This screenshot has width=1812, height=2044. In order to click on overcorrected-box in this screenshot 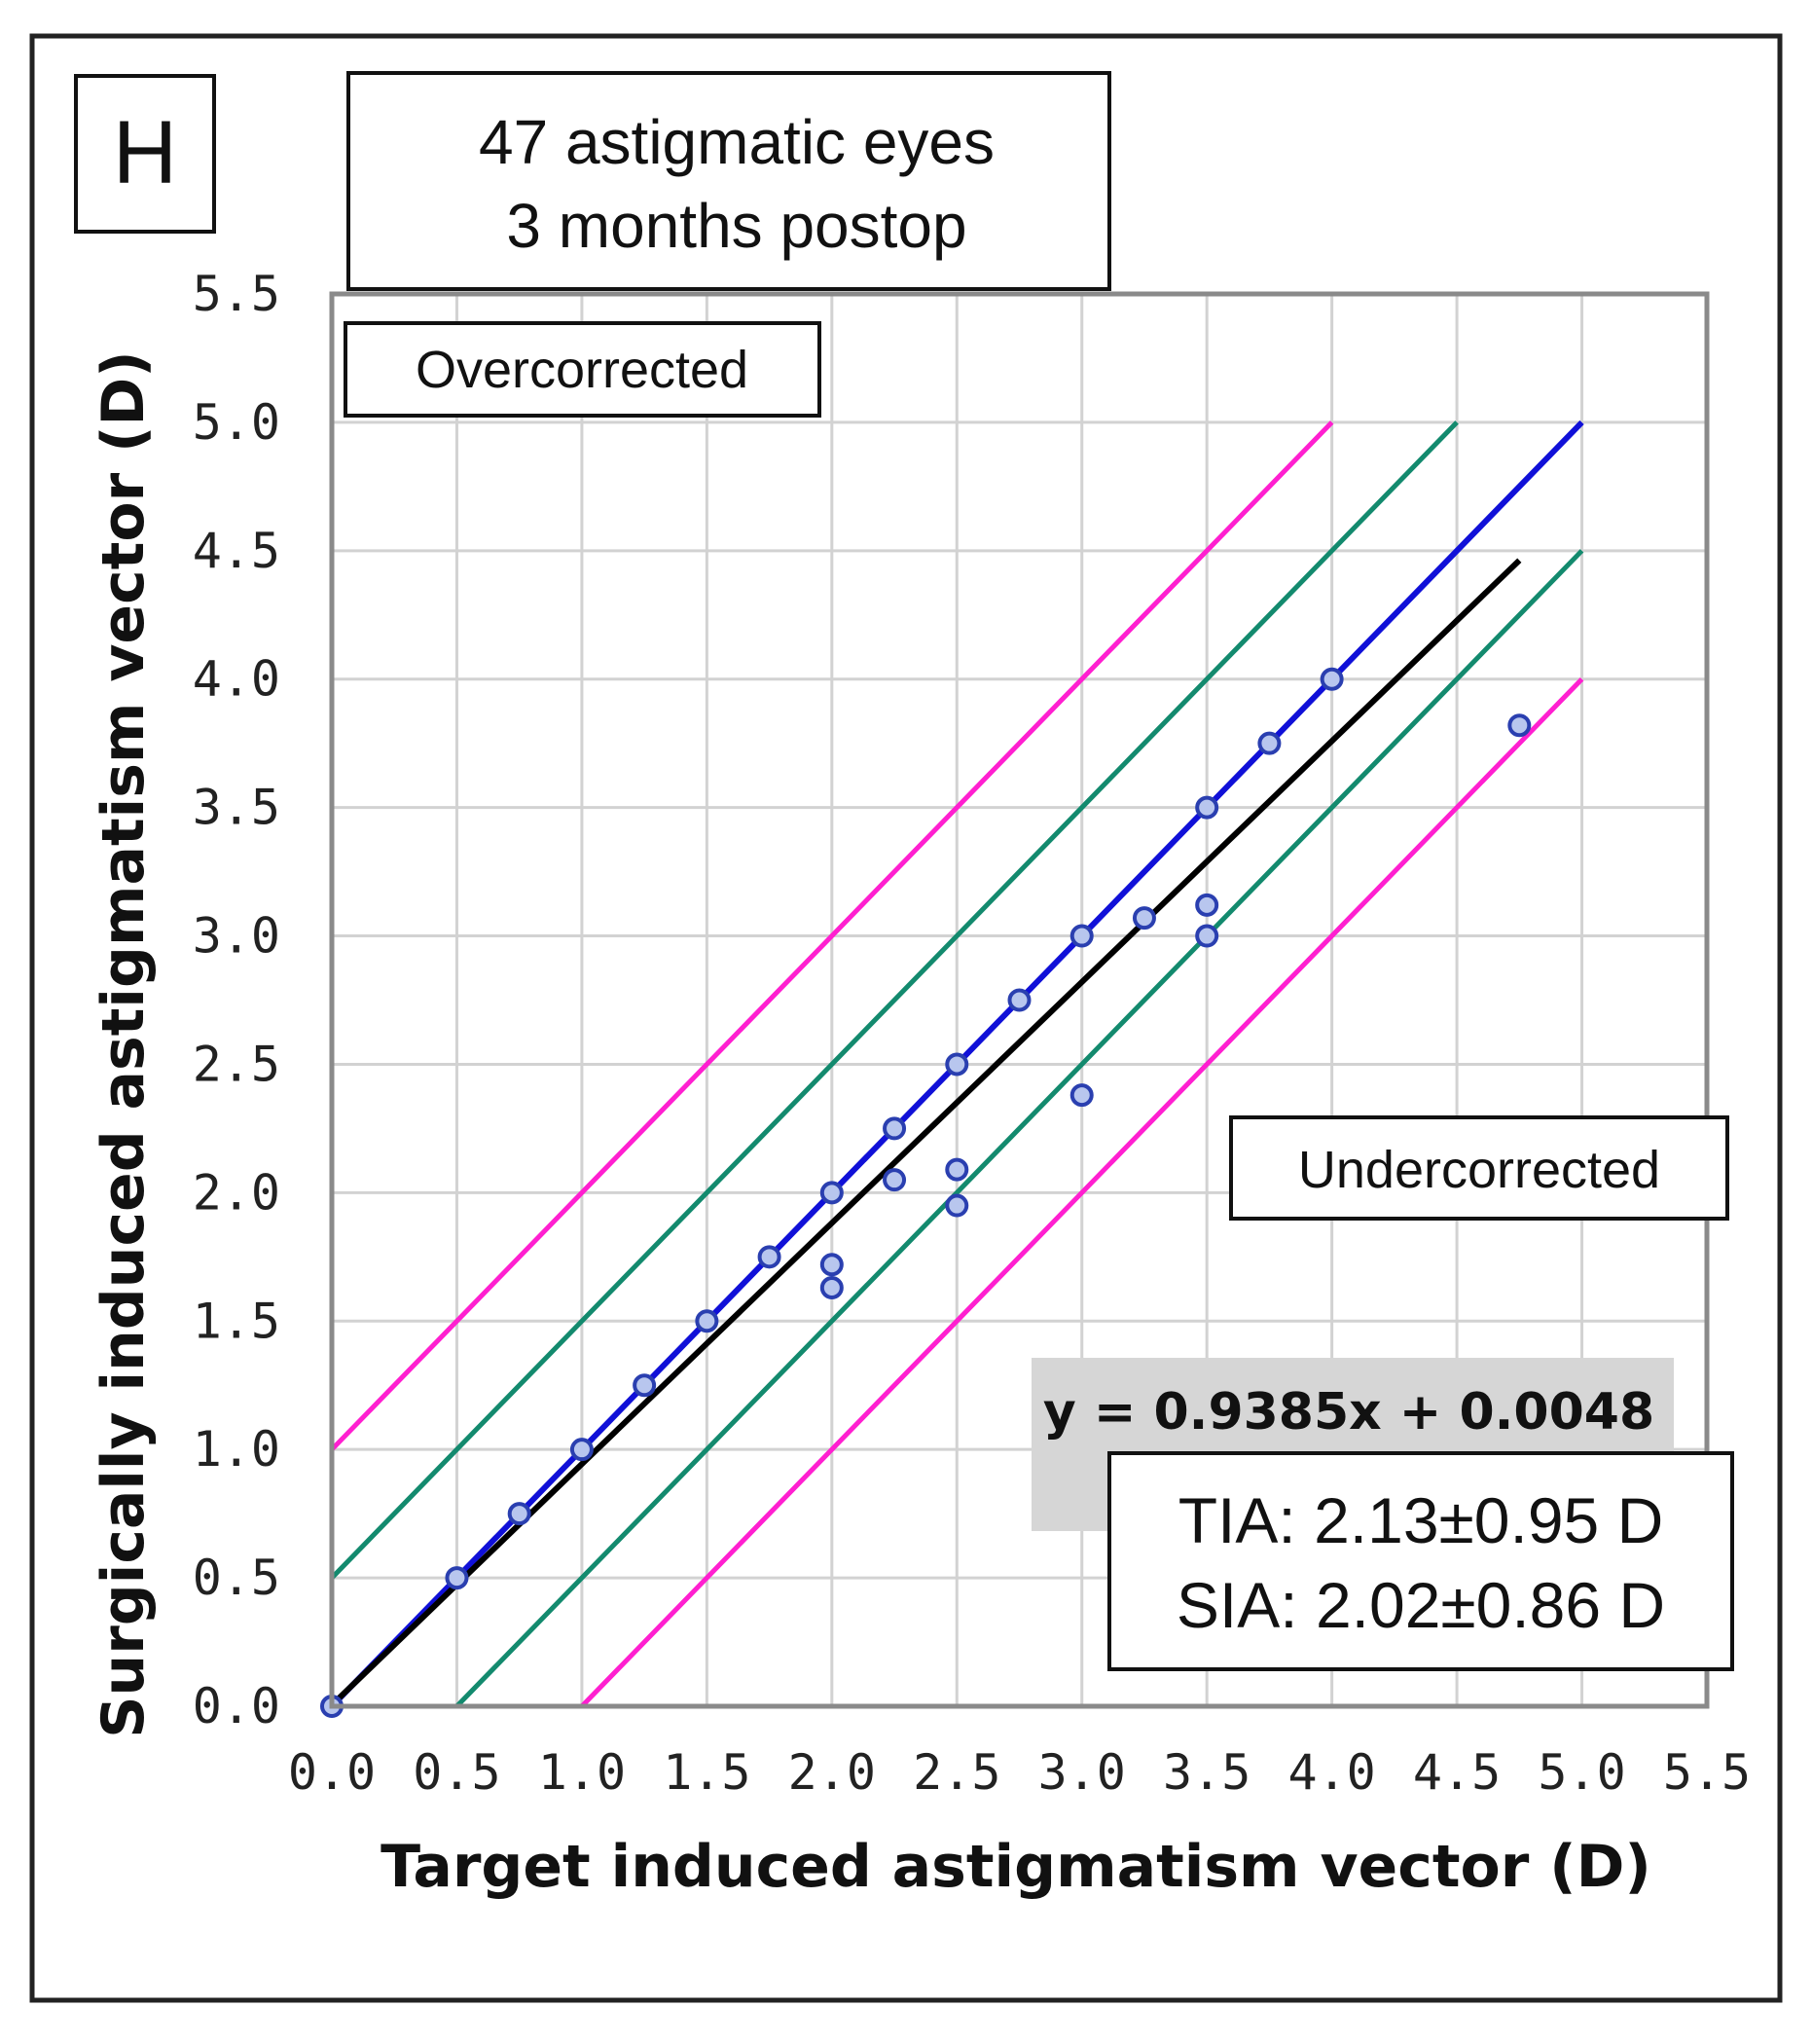, I will do `click(582, 370)`.